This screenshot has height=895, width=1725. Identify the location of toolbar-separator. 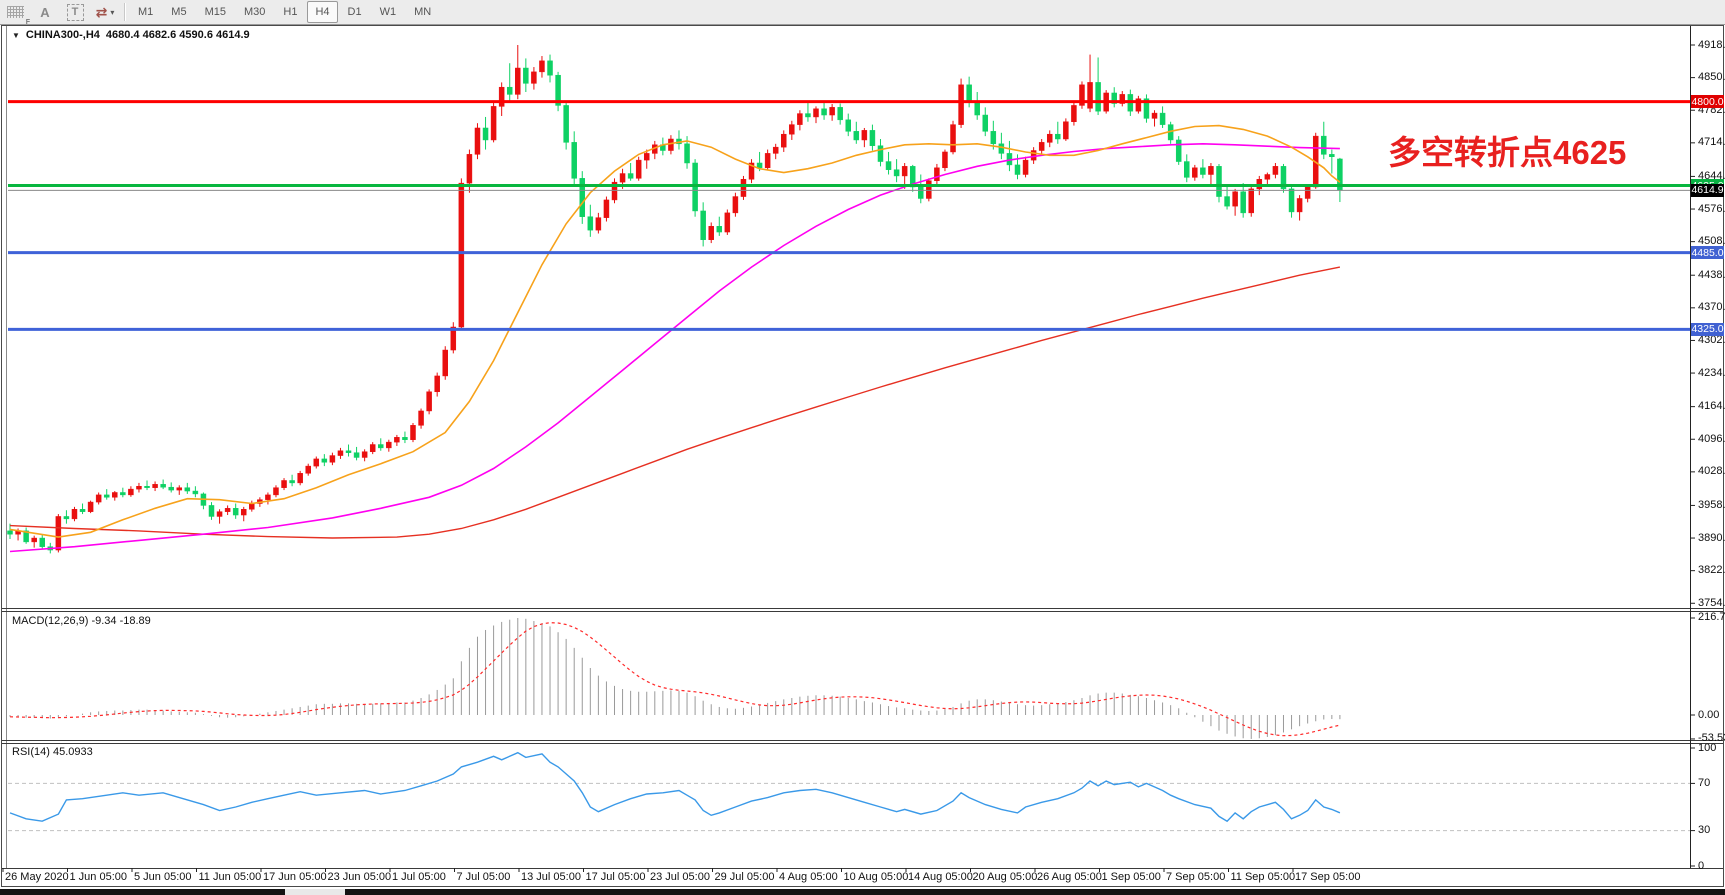
(124, 12).